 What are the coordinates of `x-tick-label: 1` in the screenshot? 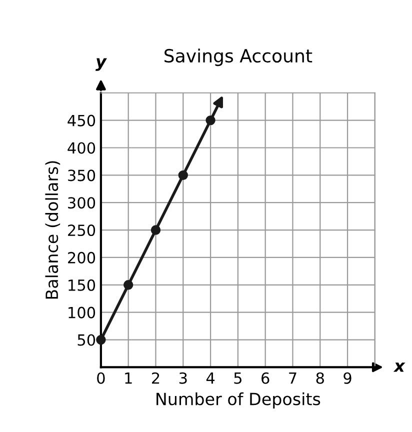 It's located at (128, 378).